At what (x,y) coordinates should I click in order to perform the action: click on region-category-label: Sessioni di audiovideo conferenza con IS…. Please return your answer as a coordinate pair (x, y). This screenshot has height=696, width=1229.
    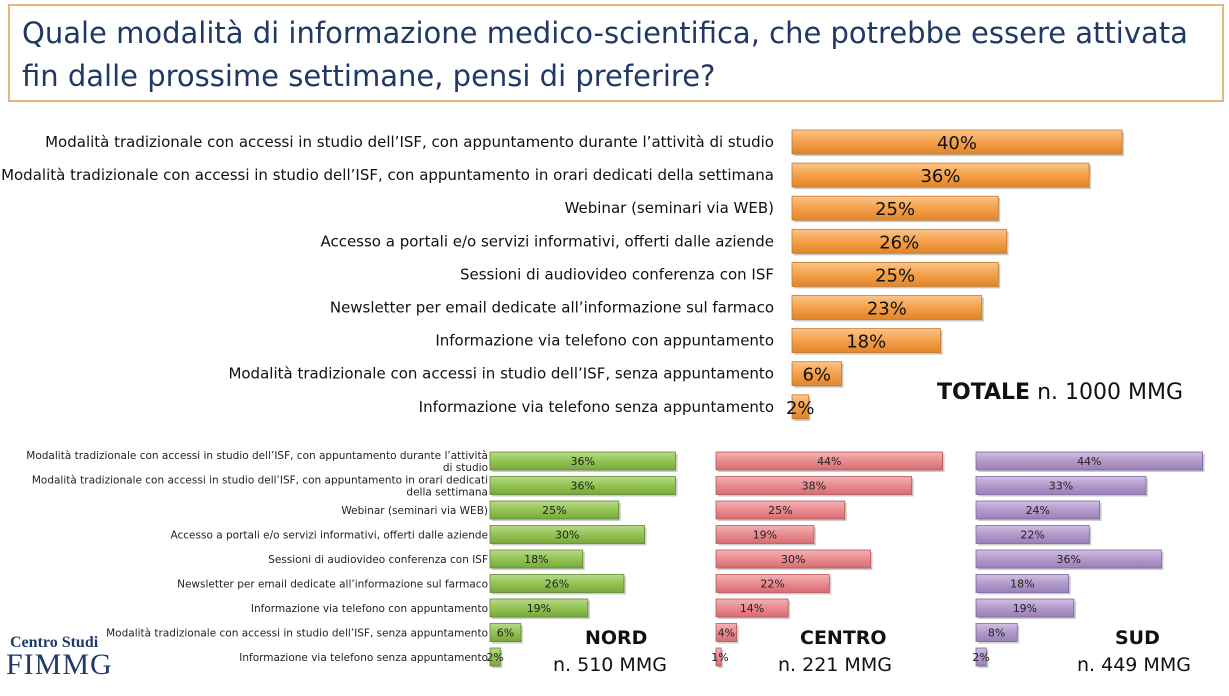
    Looking at the image, I should click on (378, 560).